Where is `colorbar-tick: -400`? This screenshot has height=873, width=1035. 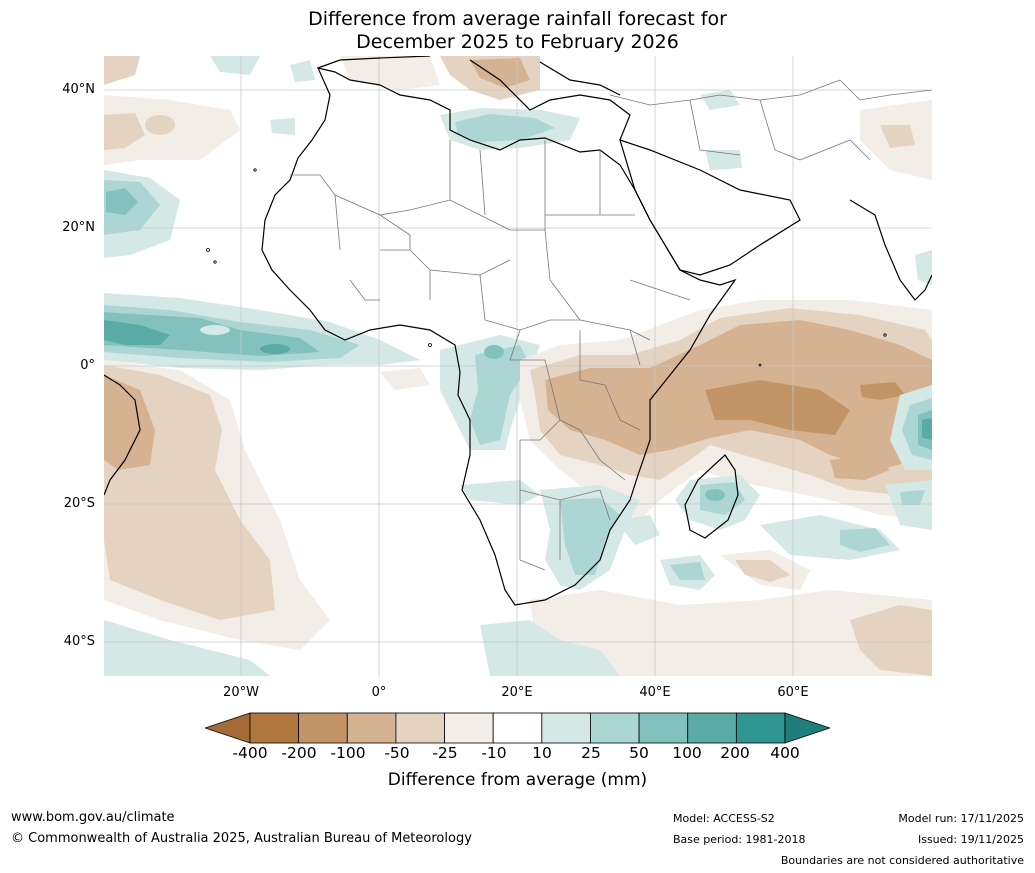 colorbar-tick: -400 is located at coordinates (250, 753).